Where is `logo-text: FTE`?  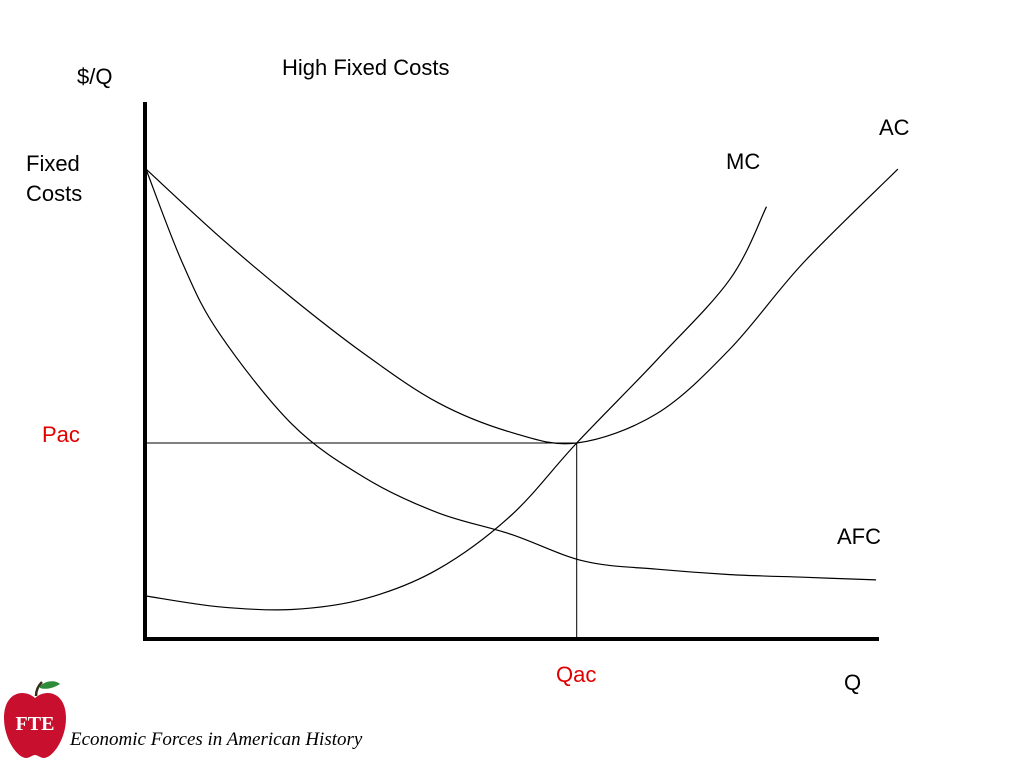 logo-text: FTE is located at coordinates (35, 724).